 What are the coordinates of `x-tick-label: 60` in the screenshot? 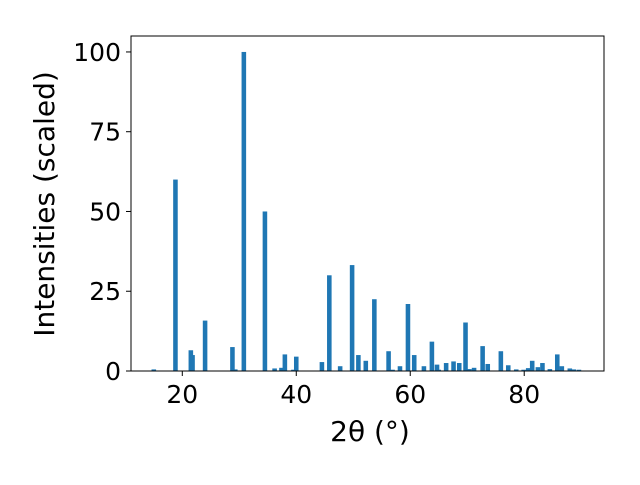 It's located at (410, 394).